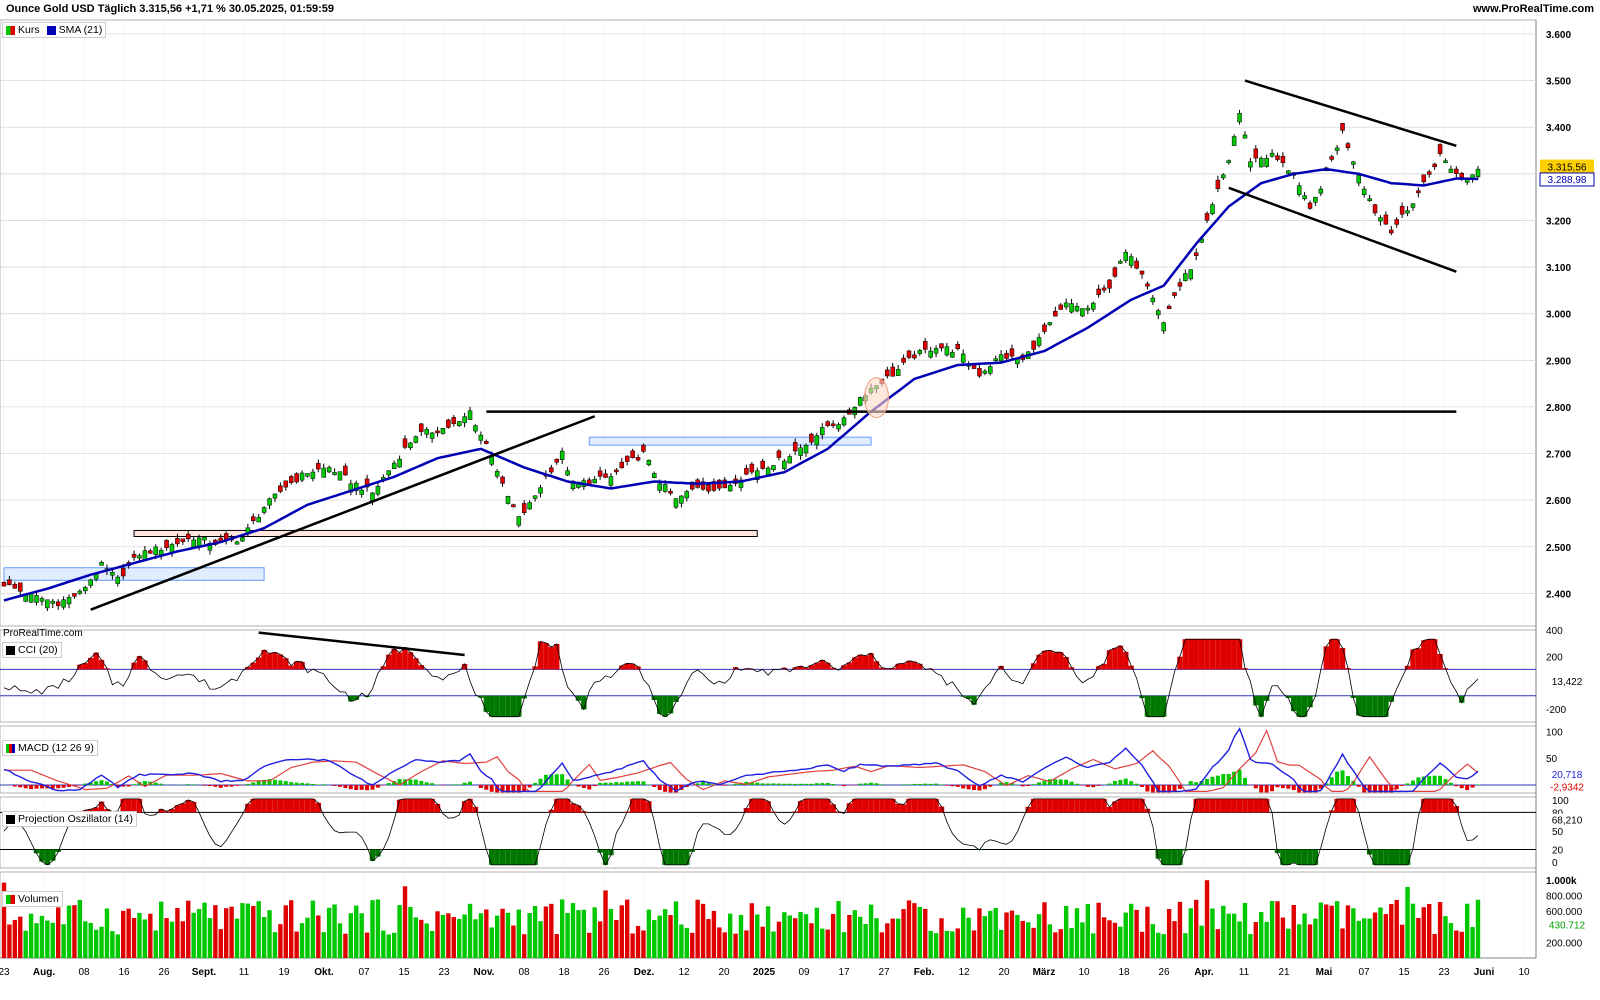  What do you see at coordinates (10, 899) in the screenshot?
I see `volume-swatch-icon` at bounding box center [10, 899].